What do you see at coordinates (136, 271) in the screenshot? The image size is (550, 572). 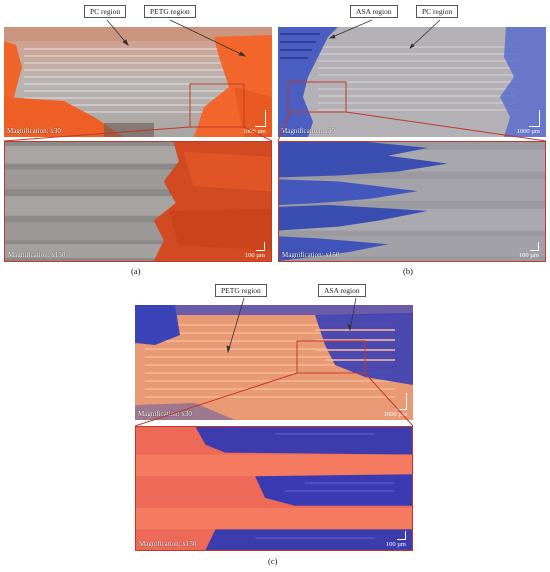 I see `caption-a: (a)` at bounding box center [136, 271].